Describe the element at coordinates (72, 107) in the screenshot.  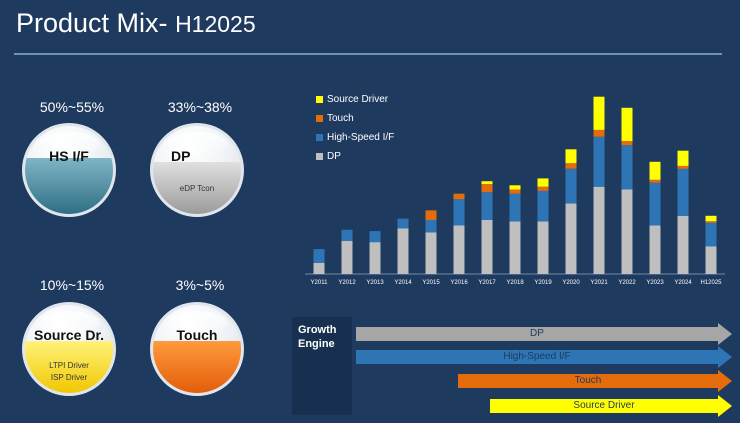
I see `hsif-share: 50%~55%` at that location.